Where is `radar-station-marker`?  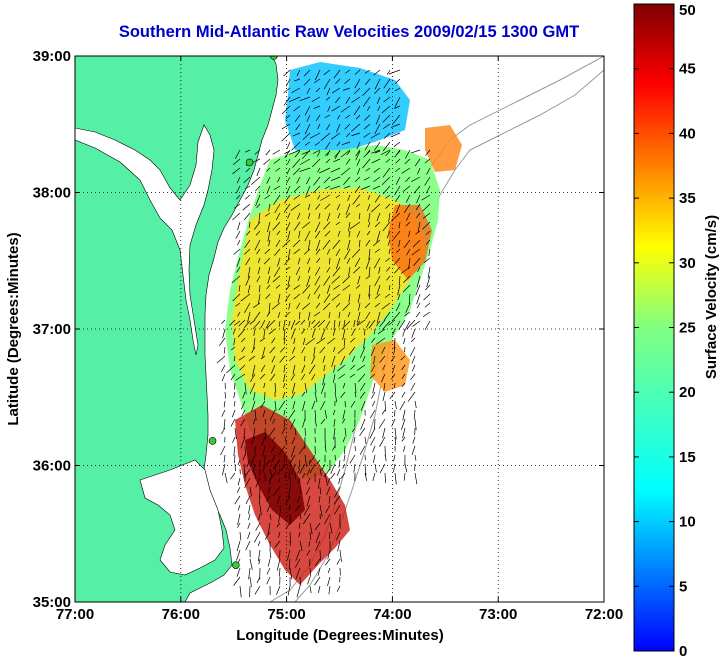 radar-station-marker is located at coordinates (274, 58).